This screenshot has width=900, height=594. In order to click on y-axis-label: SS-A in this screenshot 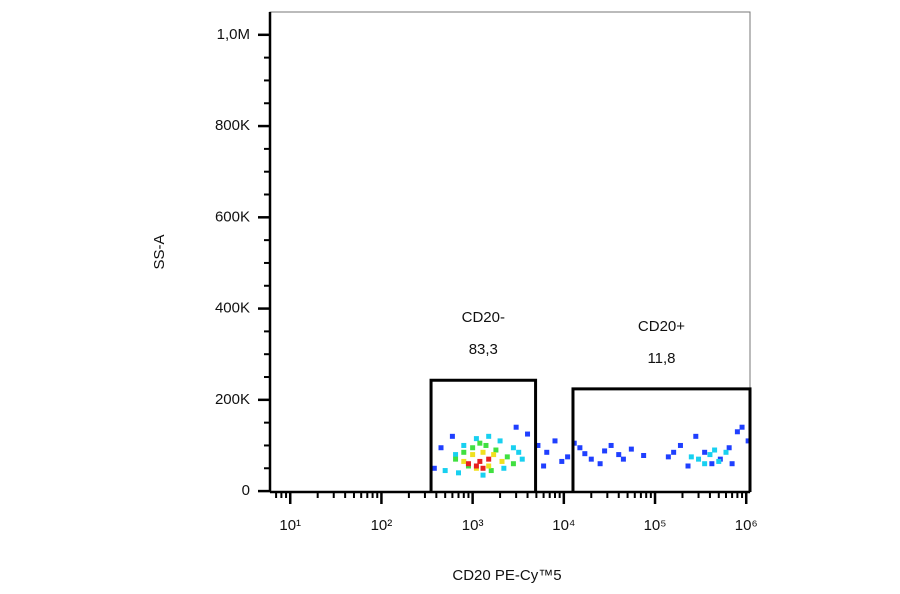, I will do `click(159, 251)`.